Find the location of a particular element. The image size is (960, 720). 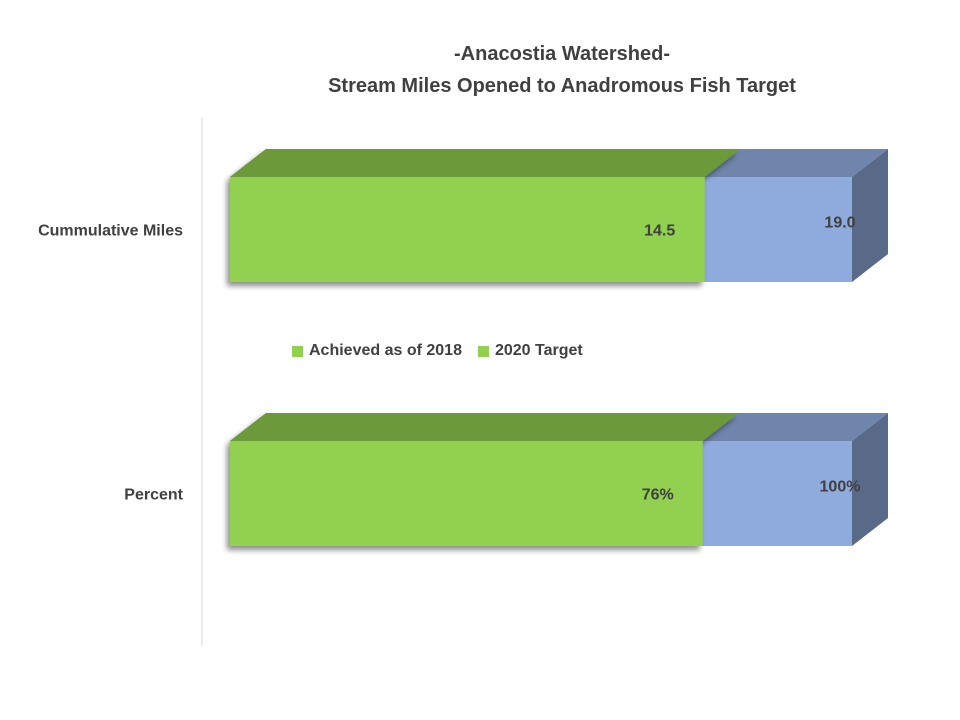

legend: Achieved as of 2018 2020 Target is located at coordinates (437, 351).